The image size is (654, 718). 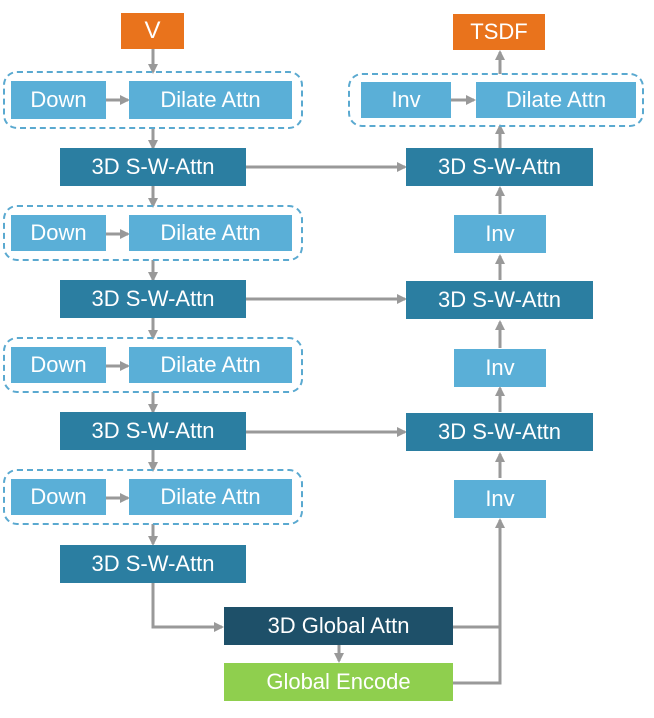 I want to click on arrow-swattn4-to-global-attn, so click(x=187, y=607).